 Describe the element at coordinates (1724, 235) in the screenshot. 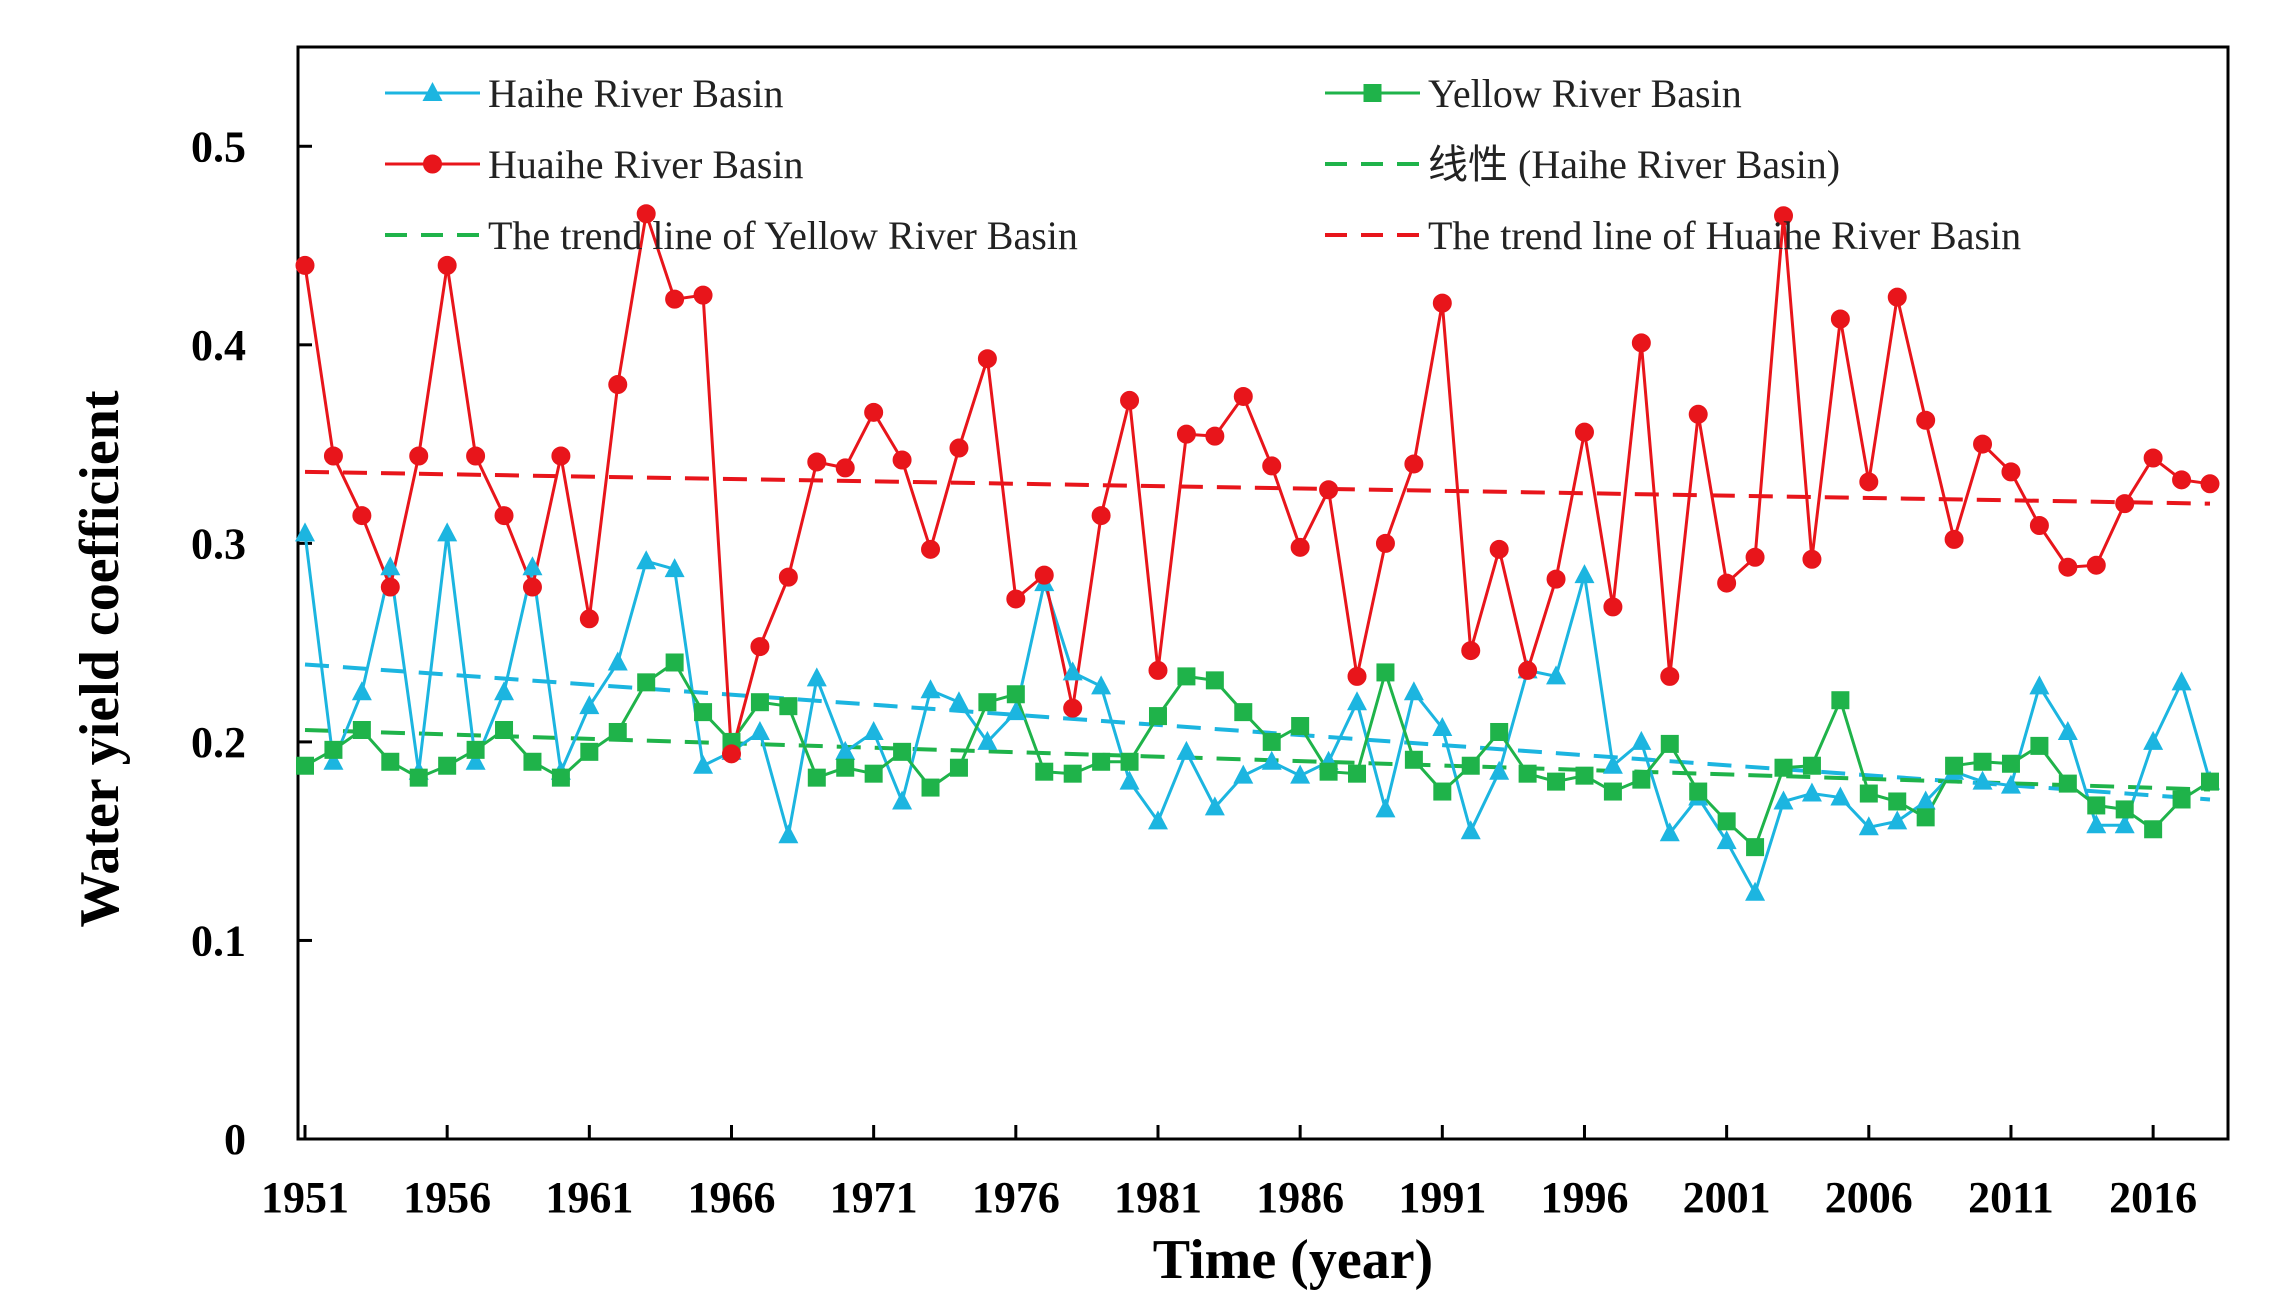

I see `legend-label-5: The trend line of Huaihe River Basin` at that location.